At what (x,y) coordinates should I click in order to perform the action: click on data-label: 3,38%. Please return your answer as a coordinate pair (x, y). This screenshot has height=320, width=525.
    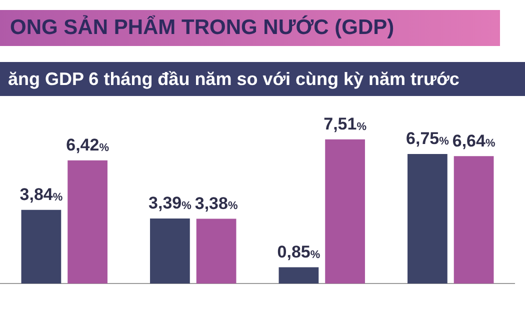
    Looking at the image, I should click on (216, 203).